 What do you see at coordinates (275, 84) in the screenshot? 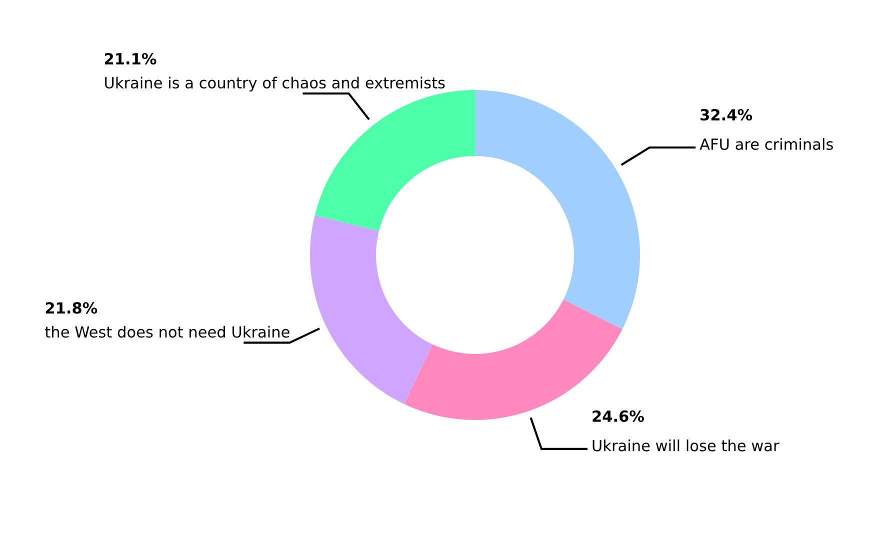
I see `slice-label: Ukraine is a country of chaos and extremists` at bounding box center [275, 84].